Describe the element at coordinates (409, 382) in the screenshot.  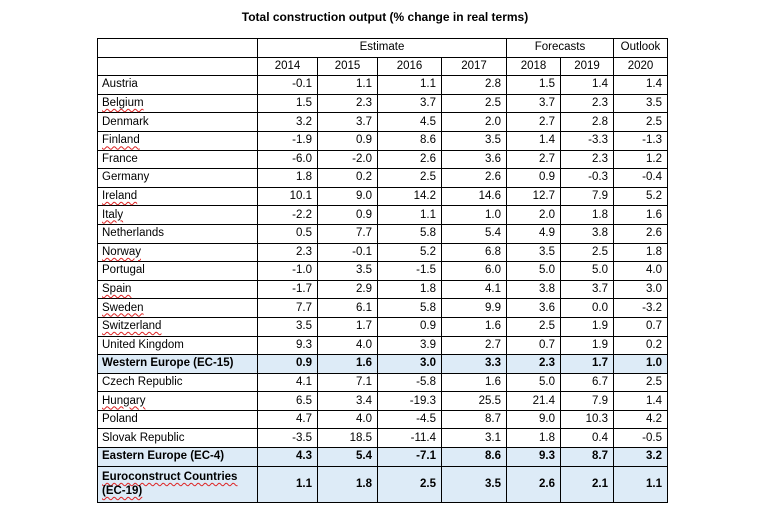
I see `value-cell: -5.8` at that location.